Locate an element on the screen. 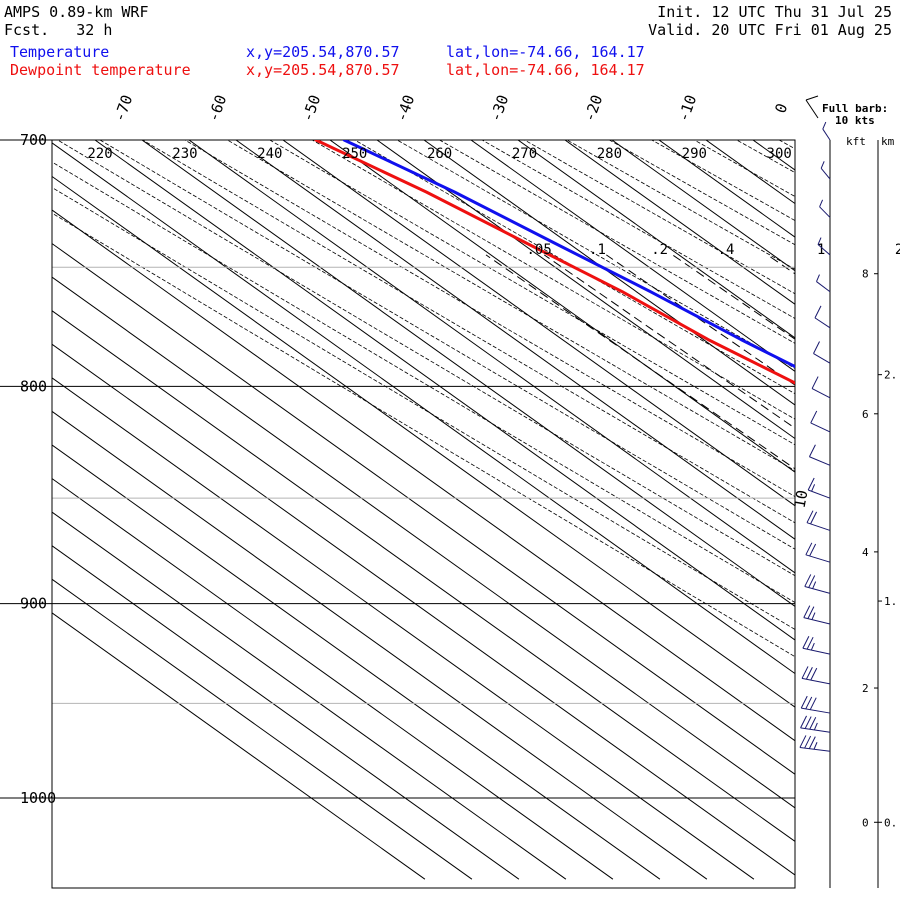 Image resolution: width=900 pixels, height=900 pixels. pressure-label-1000: 1000 is located at coordinates (38, 798).